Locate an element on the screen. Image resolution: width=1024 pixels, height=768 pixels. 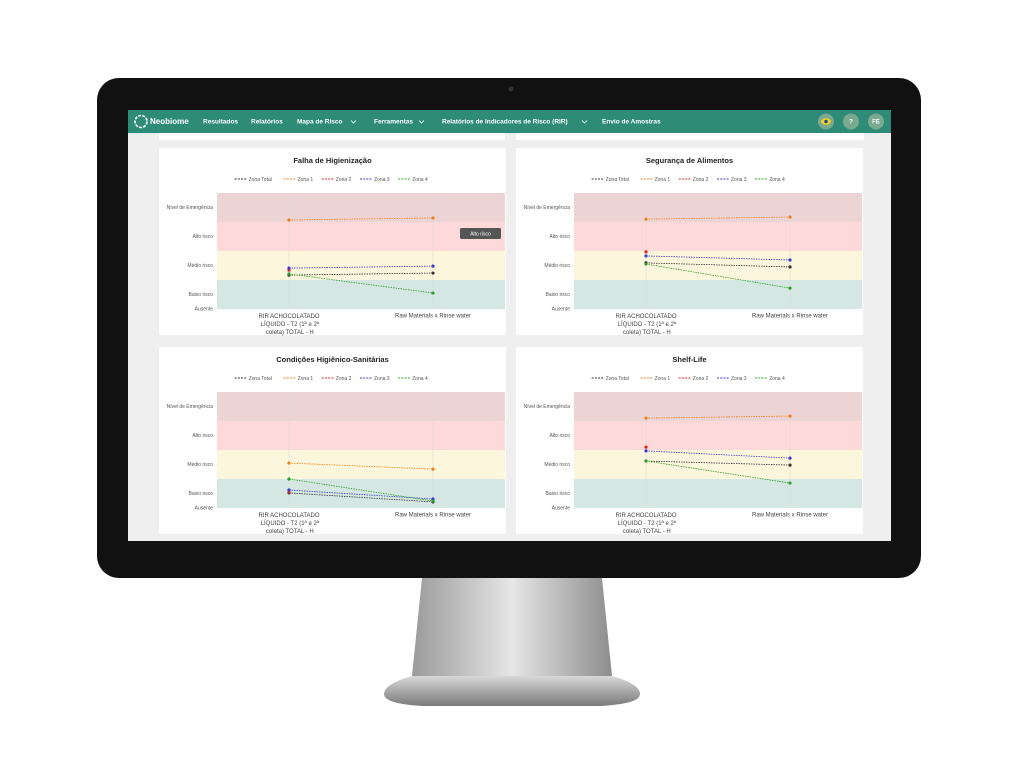
help-label: ? is located at coordinates (851, 122).